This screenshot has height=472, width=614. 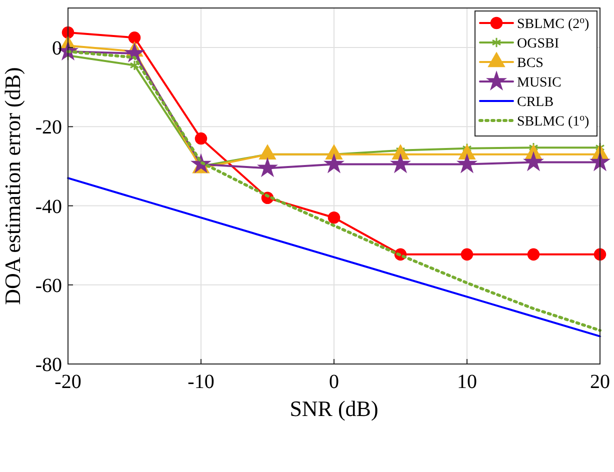 I want to click on x-tick-label: -10, so click(x=201, y=382).